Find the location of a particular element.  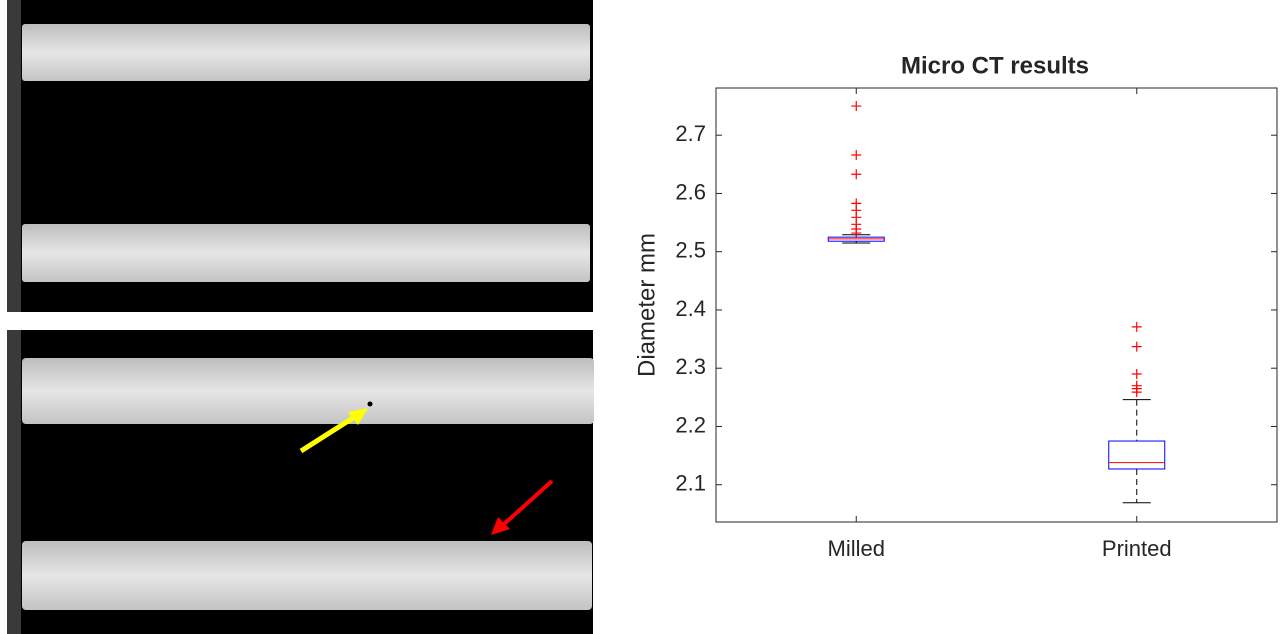

y-tick-label: 2.6 is located at coordinates (690, 191).